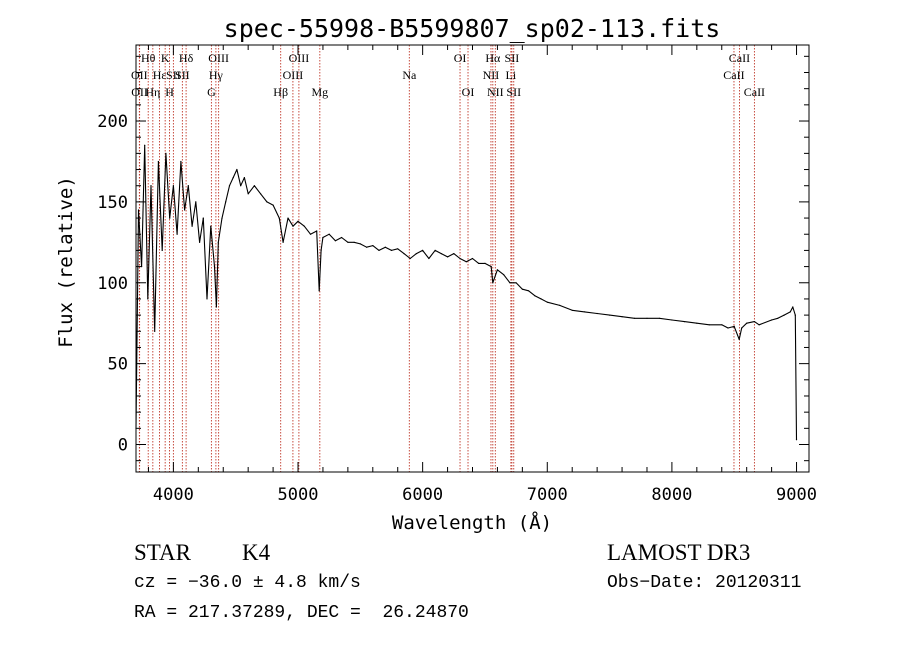 The width and height of the screenshot is (900, 649). What do you see at coordinates (301, 613) in the screenshot?
I see `coordinates: RA = 217.37289, DEC = 26.24870` at bounding box center [301, 613].